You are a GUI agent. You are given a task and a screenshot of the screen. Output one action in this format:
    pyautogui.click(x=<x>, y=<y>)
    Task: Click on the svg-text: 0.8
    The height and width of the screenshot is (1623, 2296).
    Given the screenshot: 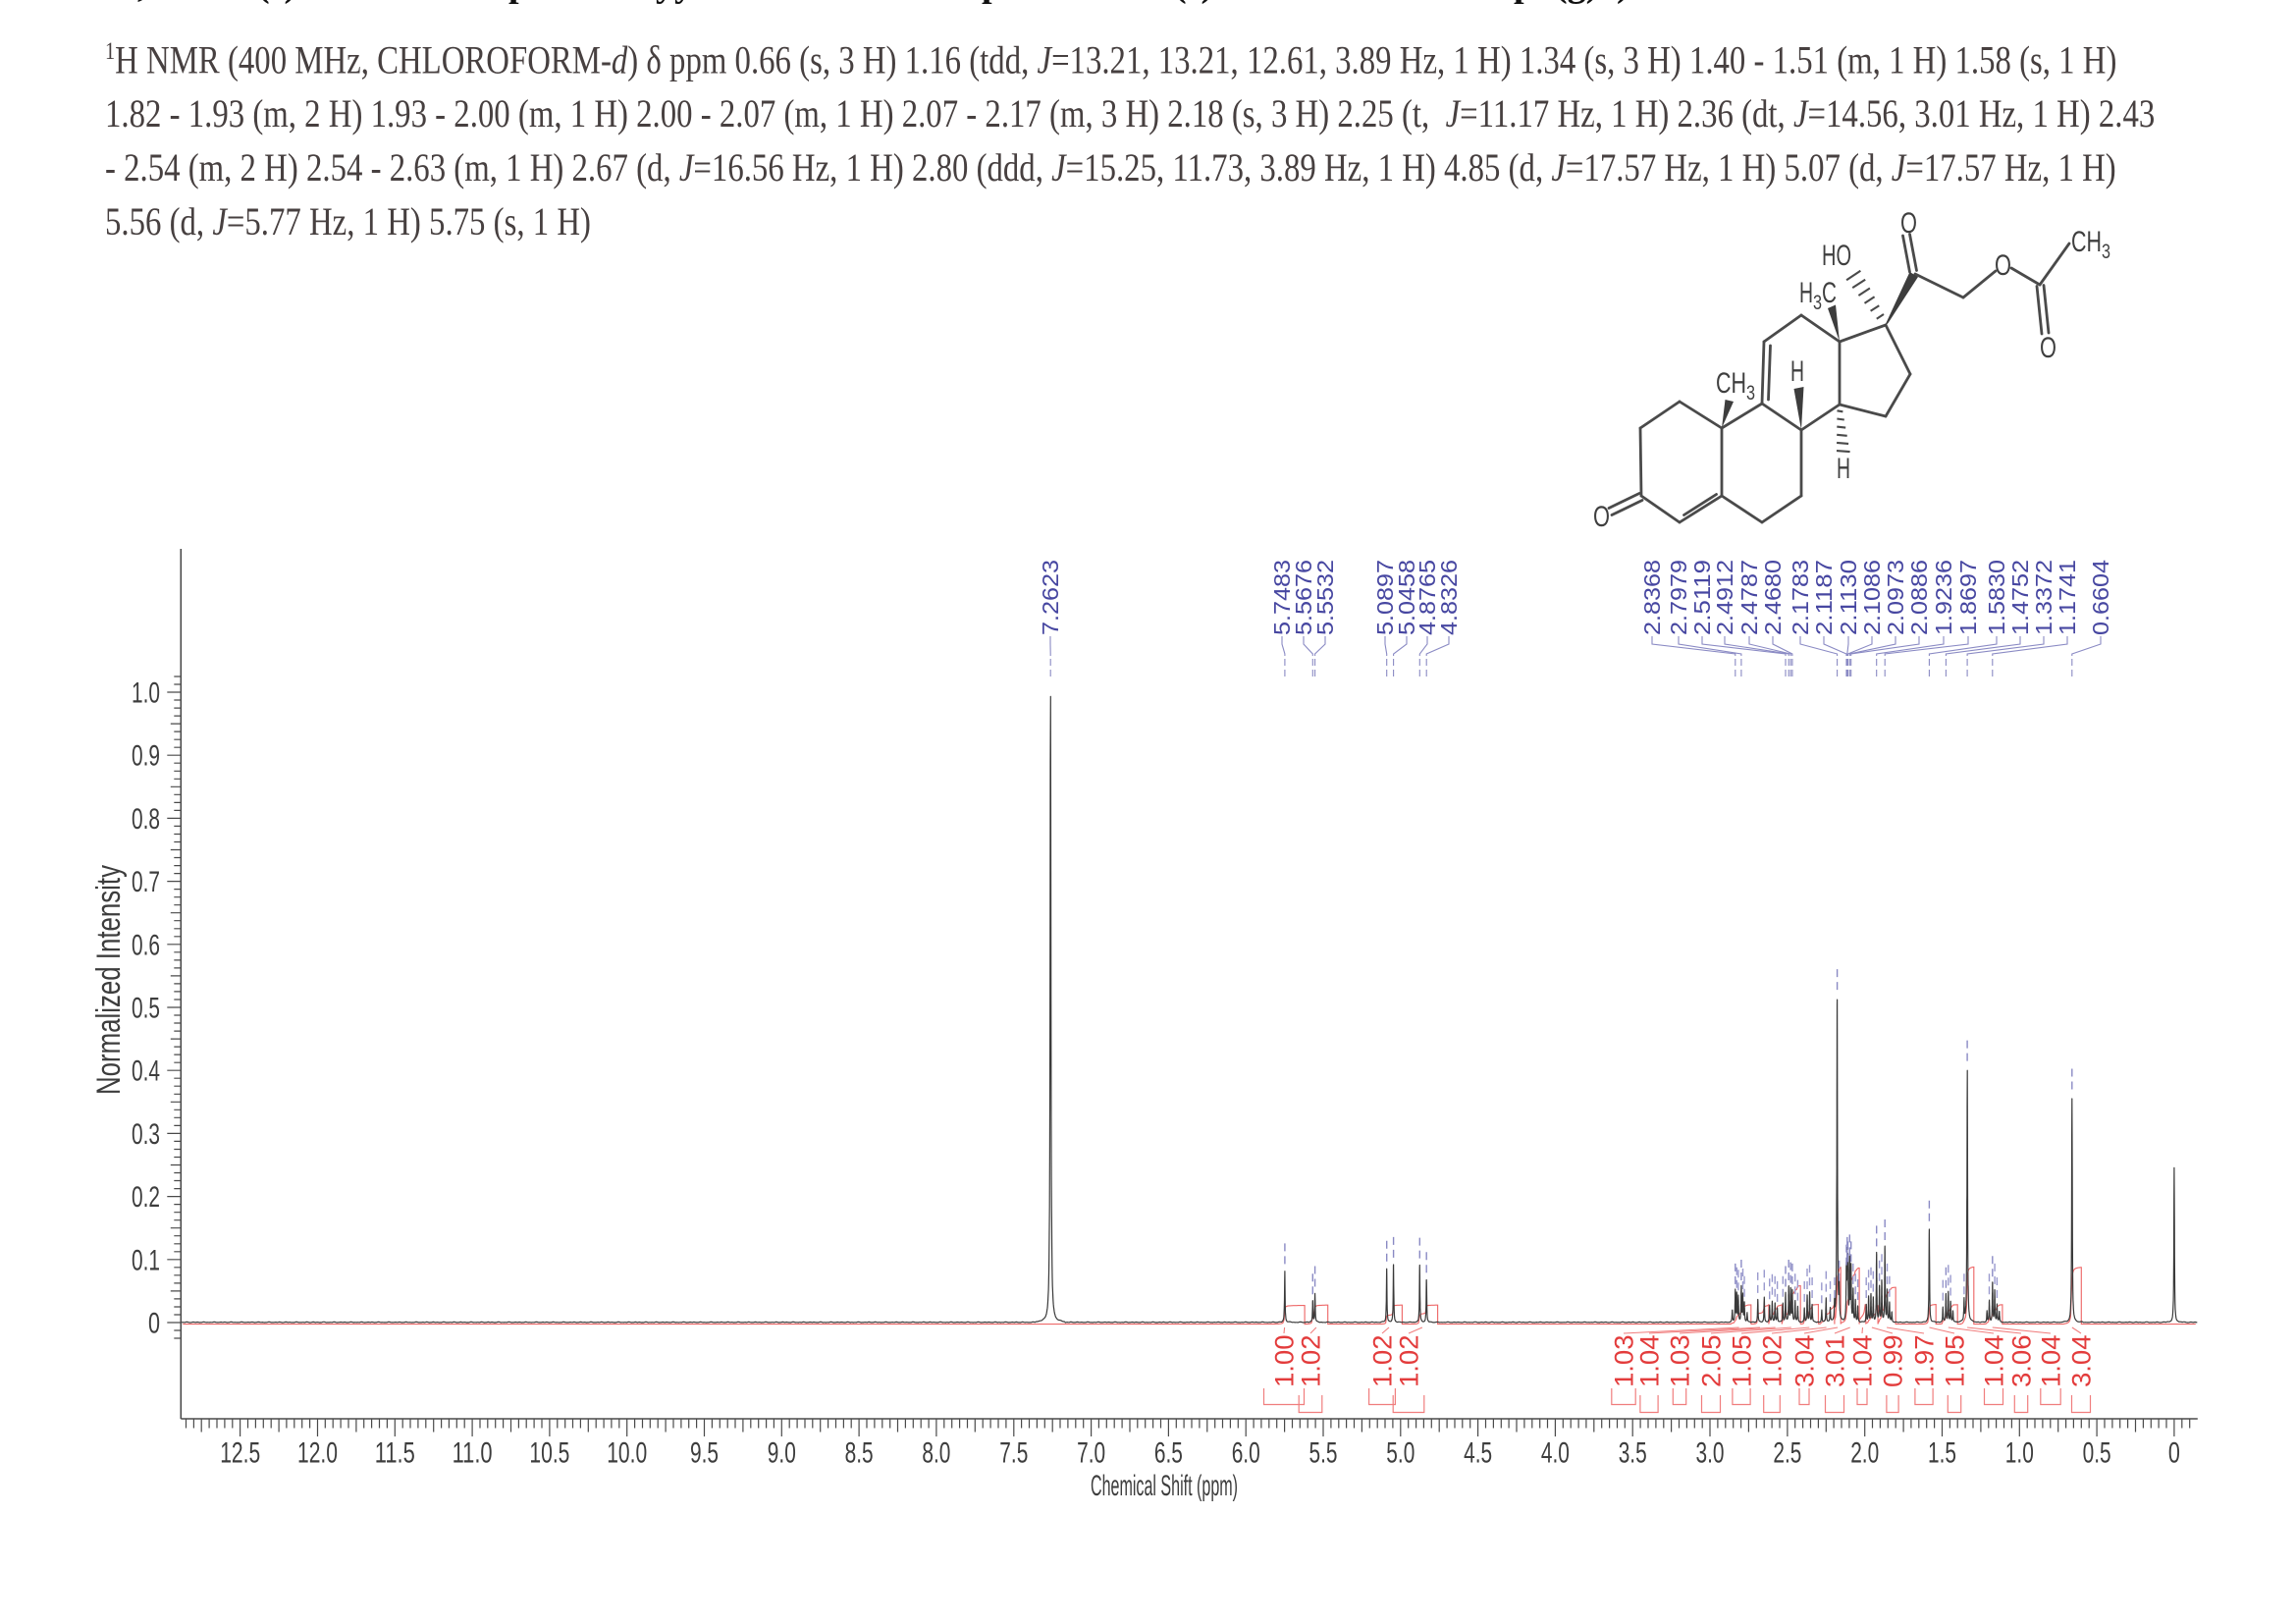 What is the action you would take?
    pyautogui.click(x=146, y=819)
    